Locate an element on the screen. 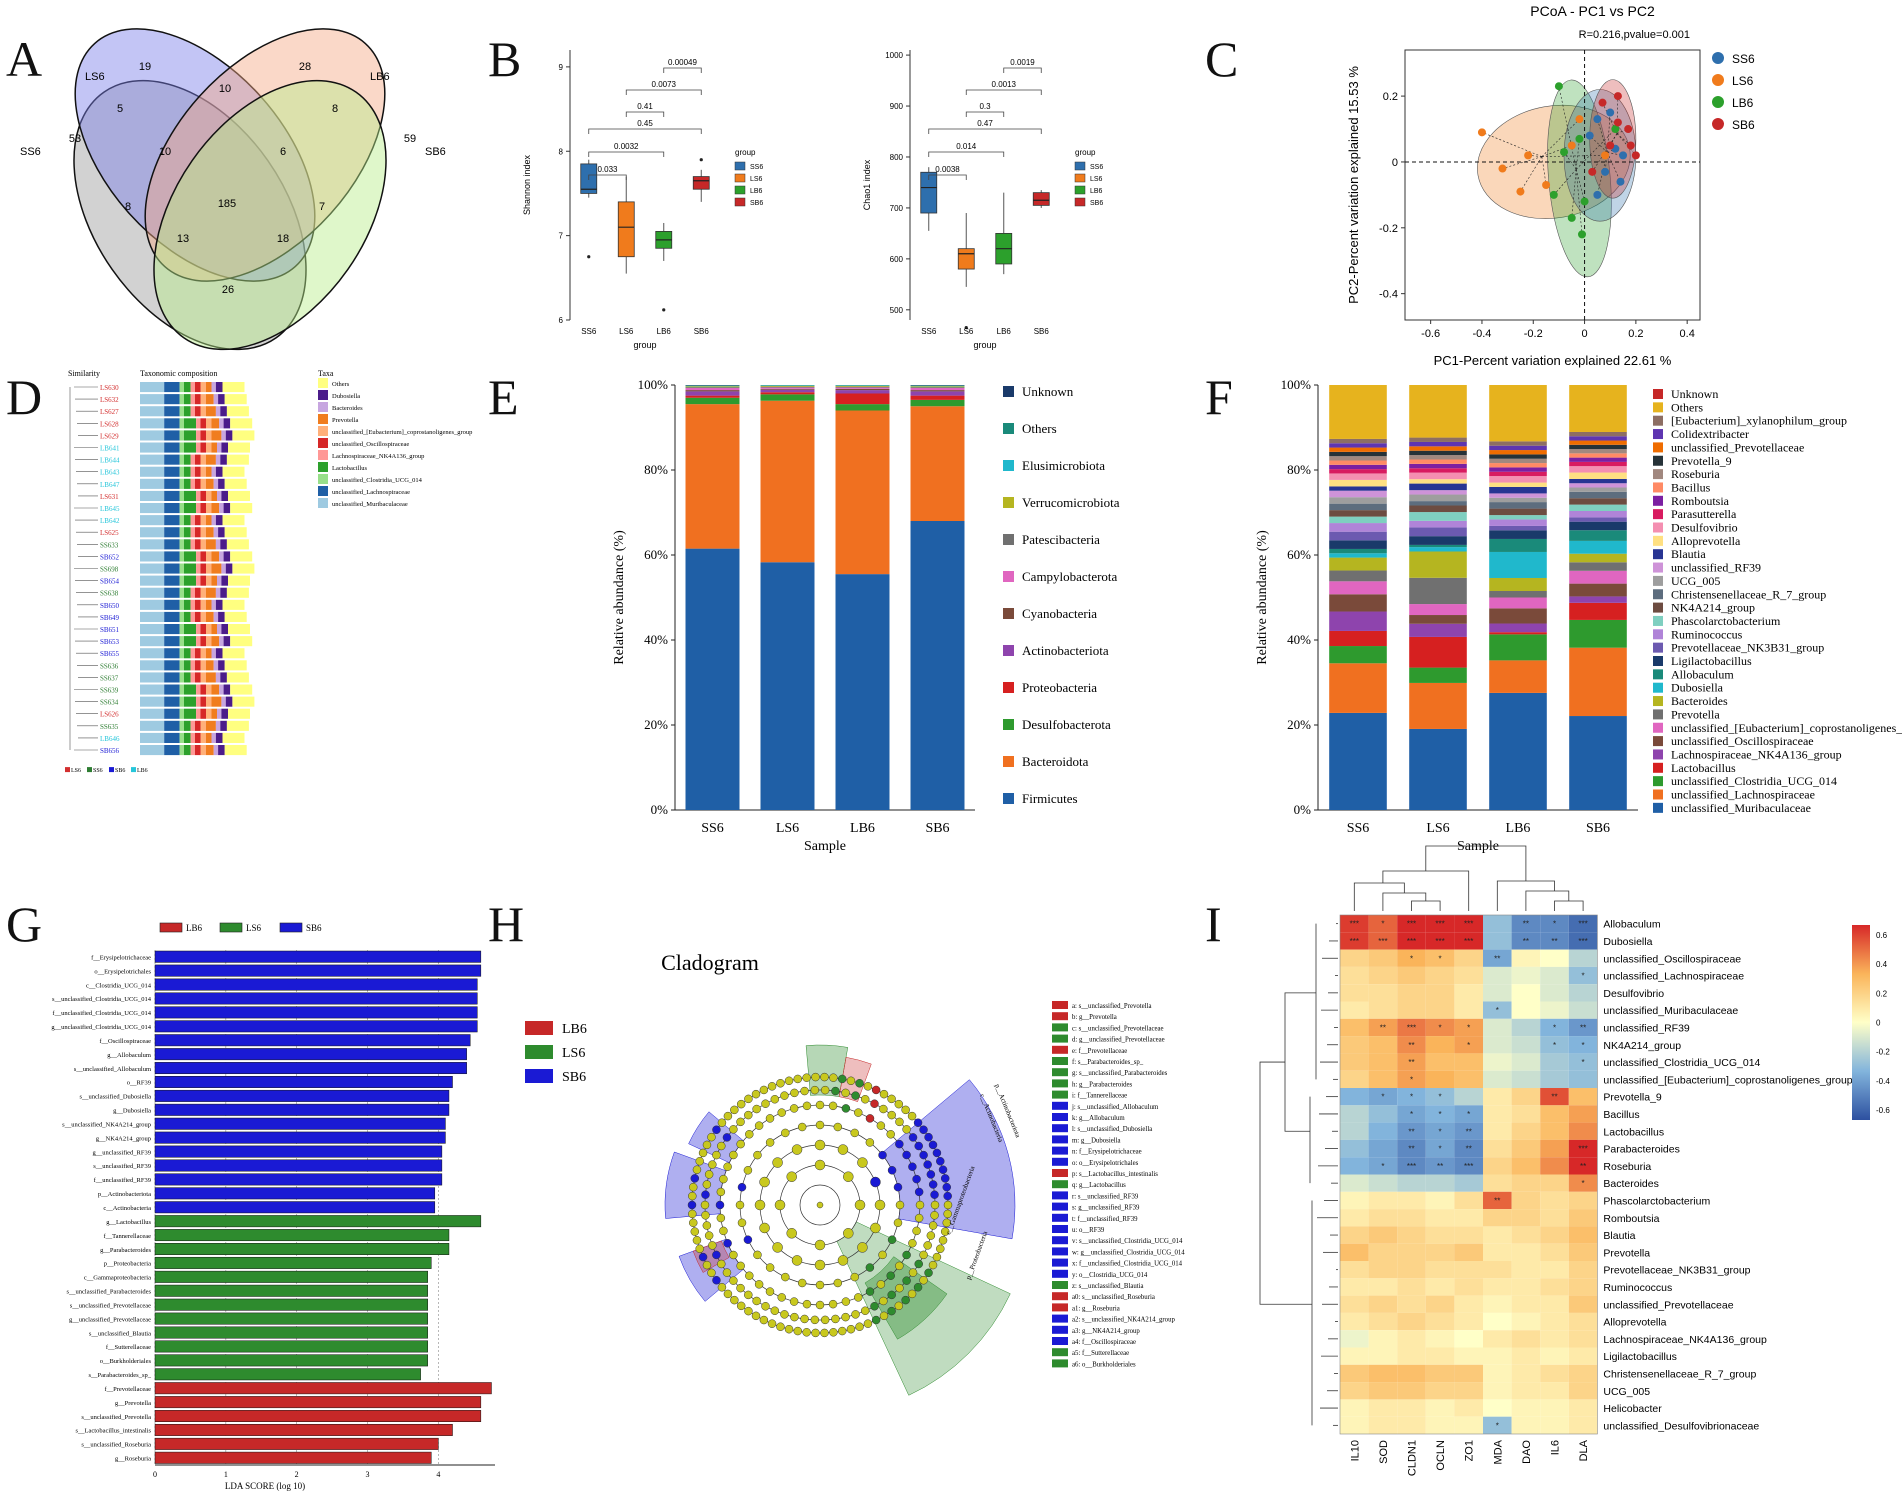  venn-set-label: SS6 is located at coordinates (30, 152).